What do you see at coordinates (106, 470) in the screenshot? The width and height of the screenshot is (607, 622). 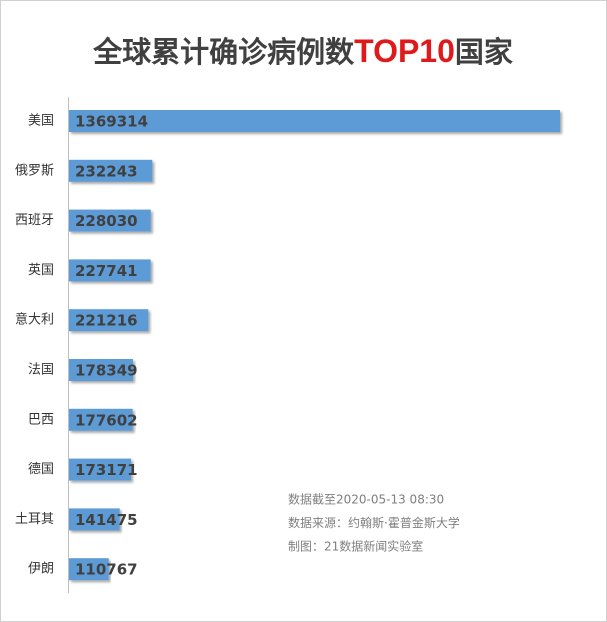 I see `value-label: 173171` at bounding box center [106, 470].